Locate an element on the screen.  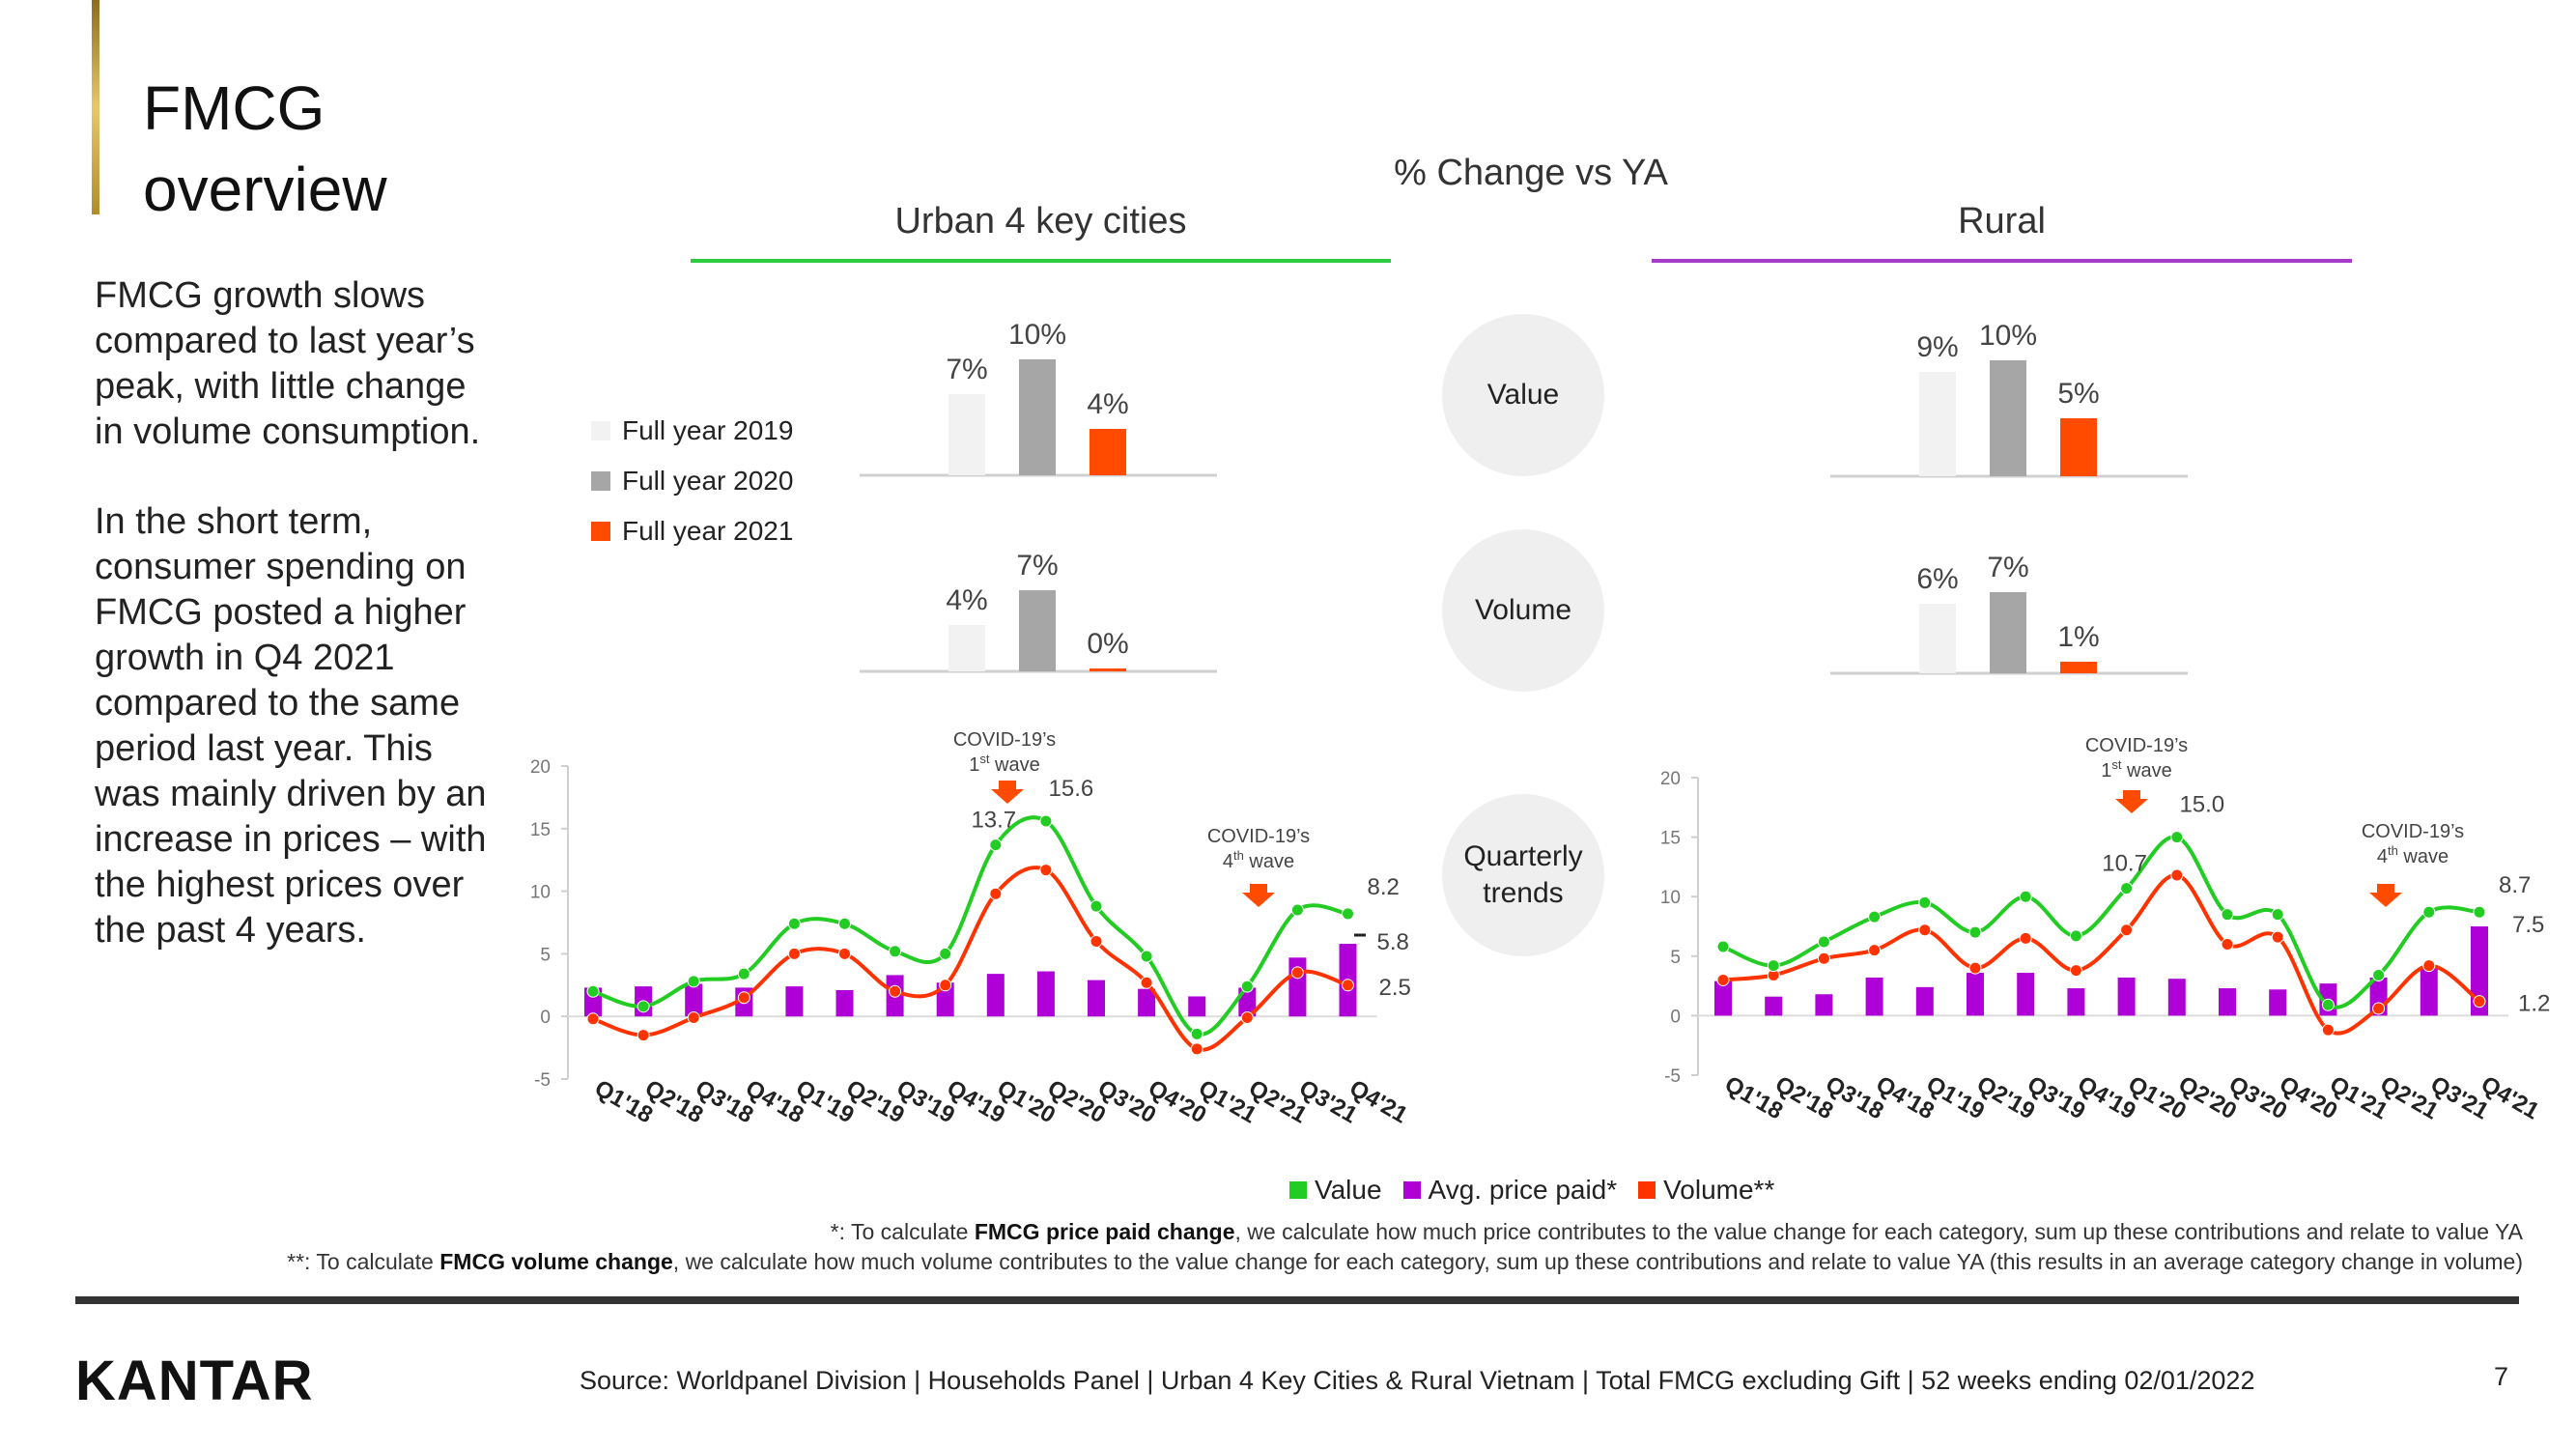
rural-title-underline is located at coordinates (2002, 261).